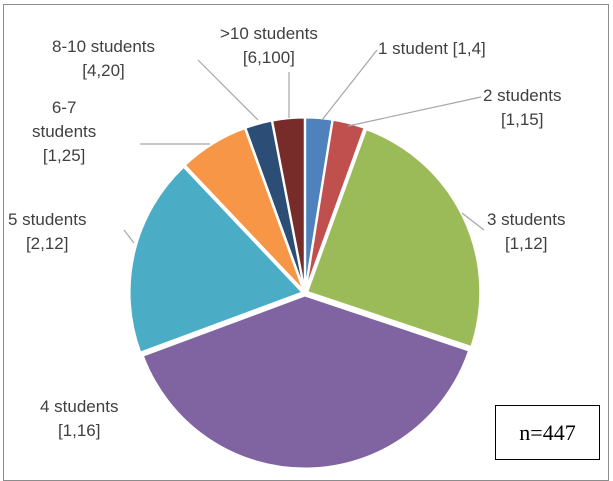 Image resolution: width=613 pixels, height=481 pixels. I want to click on slice-label-line: [2,12], so click(47, 243).